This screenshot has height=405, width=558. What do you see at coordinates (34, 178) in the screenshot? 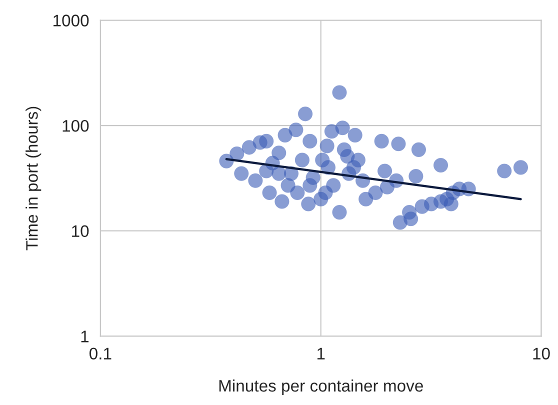
I see `y-axis-title: Time in port (hours)` at bounding box center [34, 178].